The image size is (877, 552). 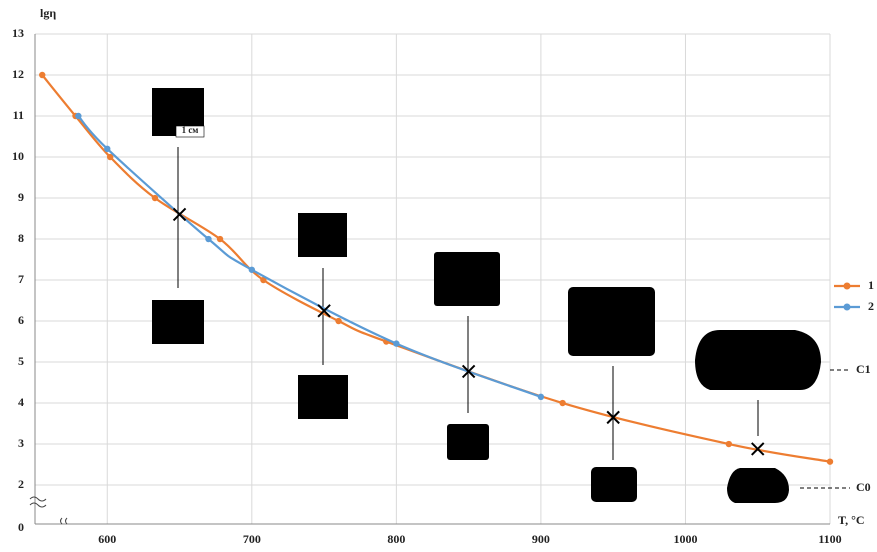 What do you see at coordinates (21, 197) in the screenshot?
I see `y-tick-label: 9` at bounding box center [21, 197].